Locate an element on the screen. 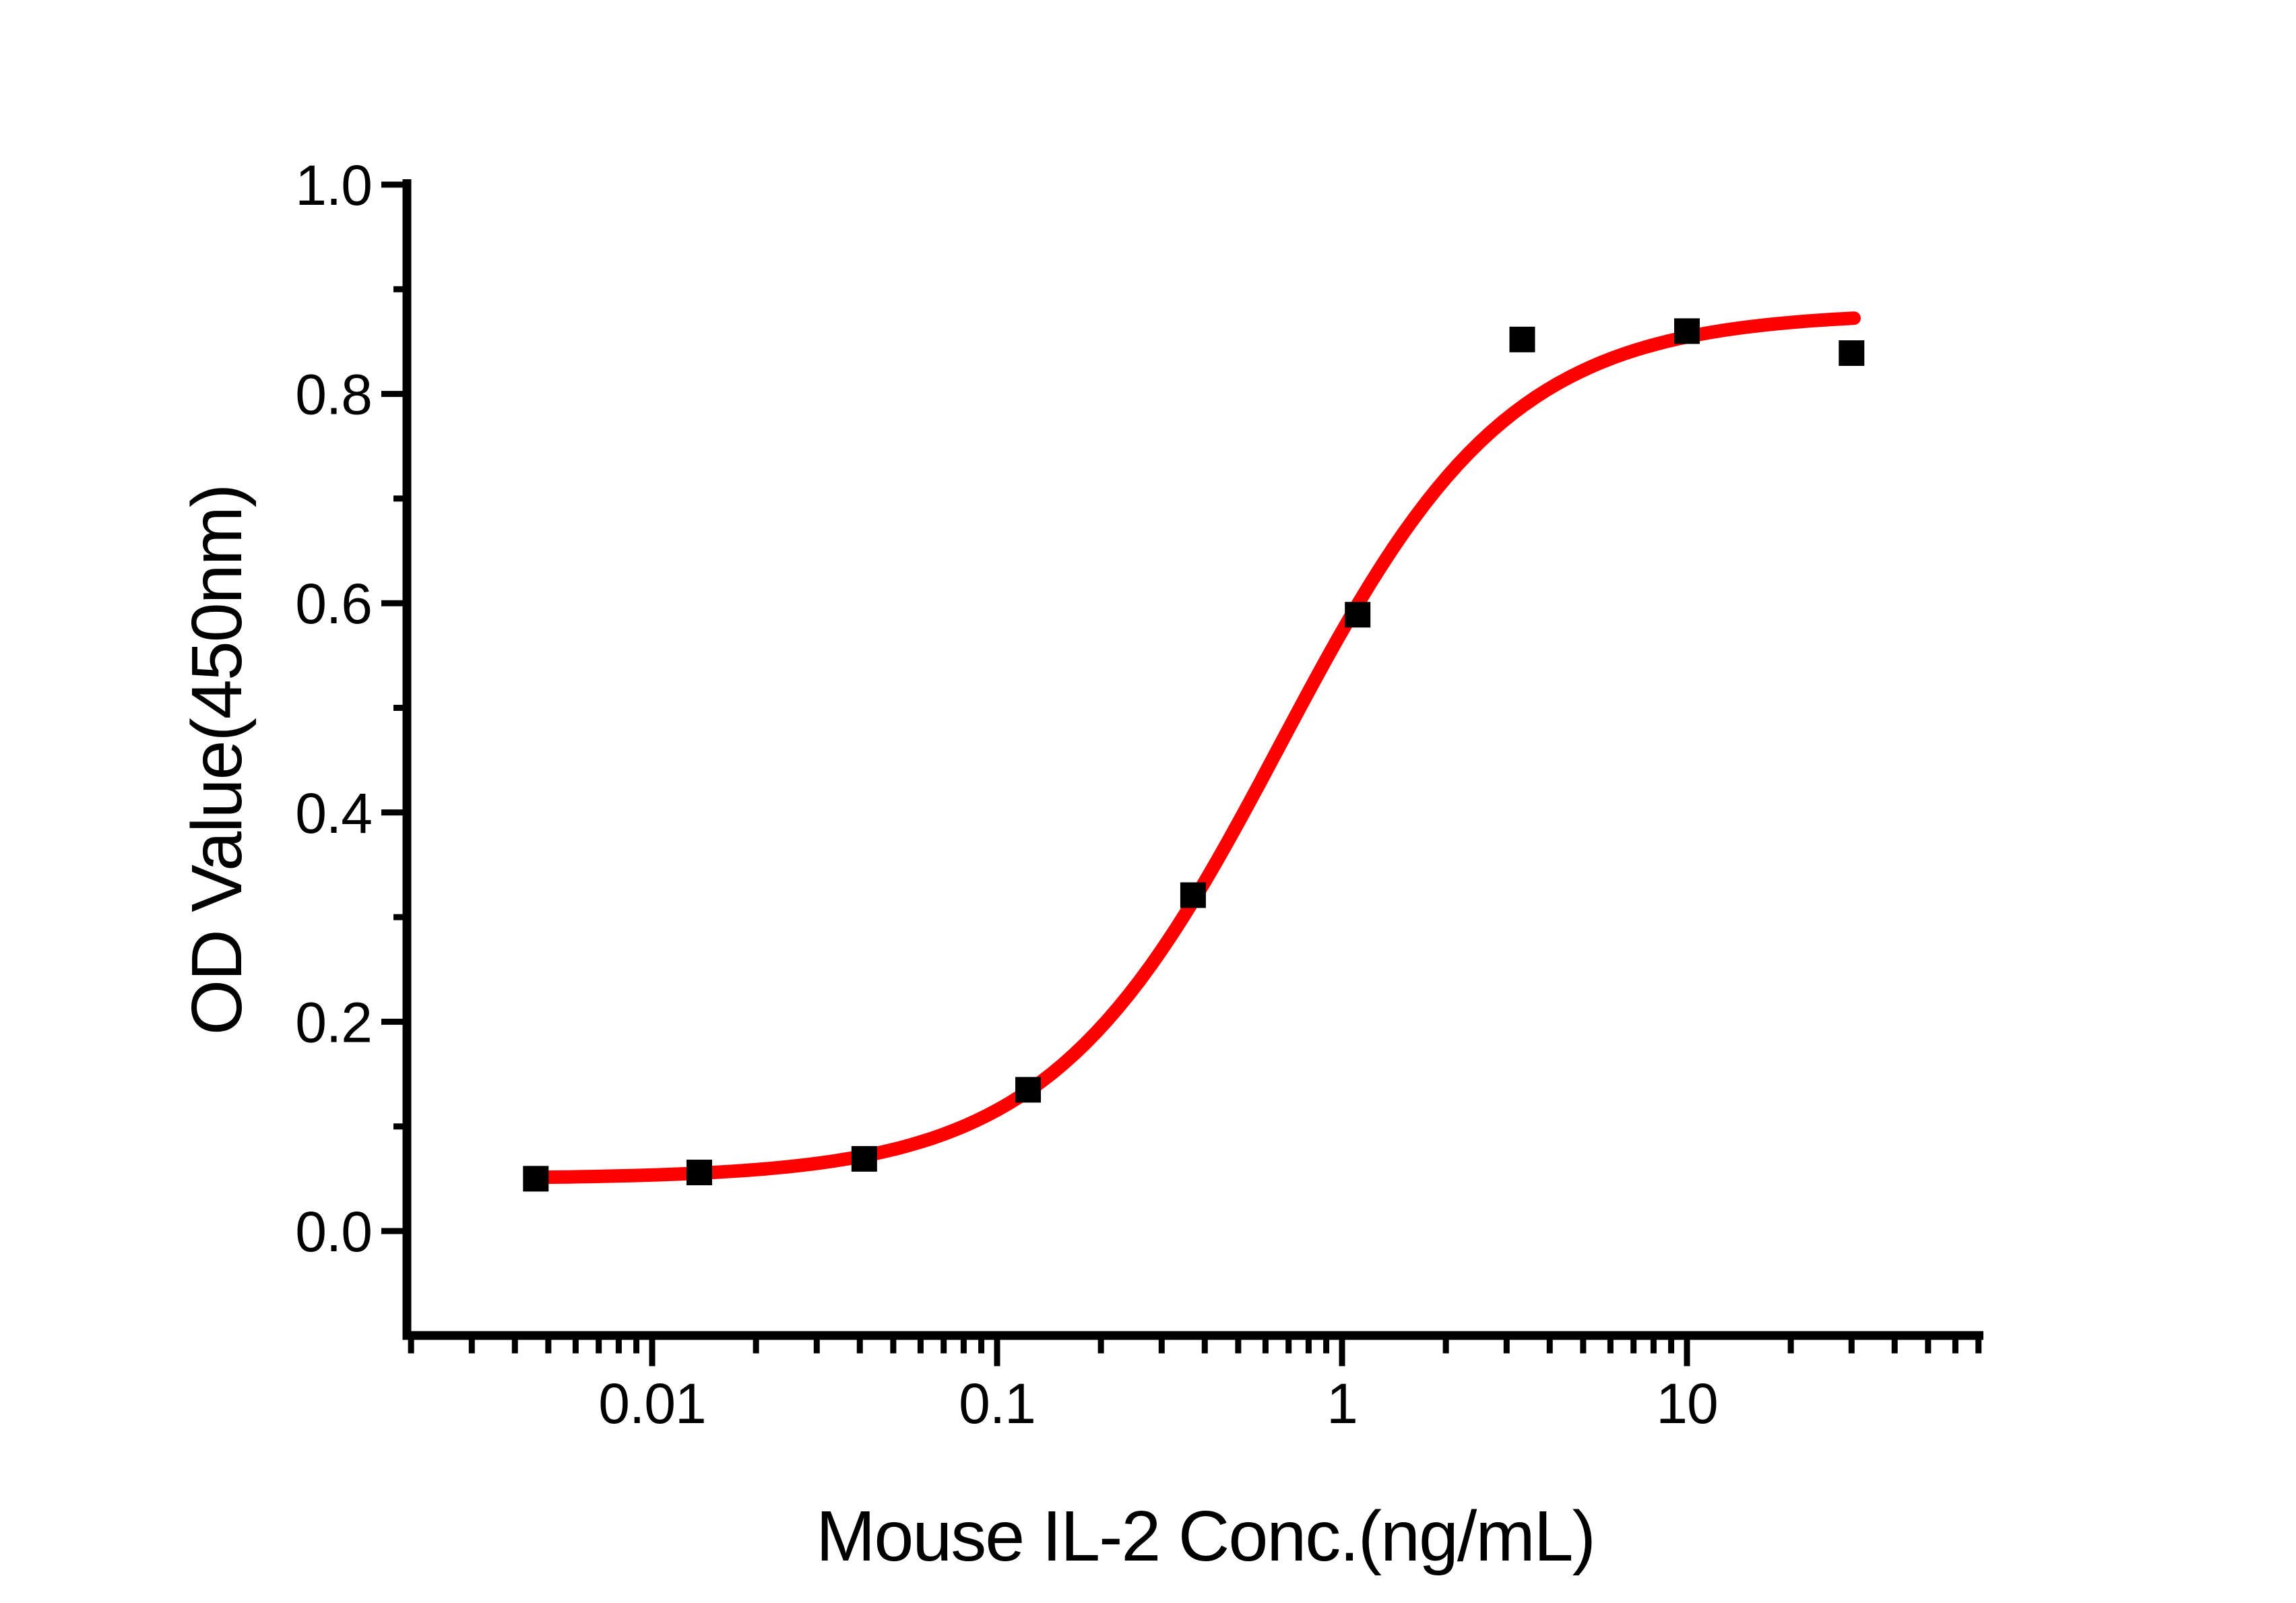 The image size is (2296, 1603). y-tick-label: 1.0 is located at coordinates (333, 185).